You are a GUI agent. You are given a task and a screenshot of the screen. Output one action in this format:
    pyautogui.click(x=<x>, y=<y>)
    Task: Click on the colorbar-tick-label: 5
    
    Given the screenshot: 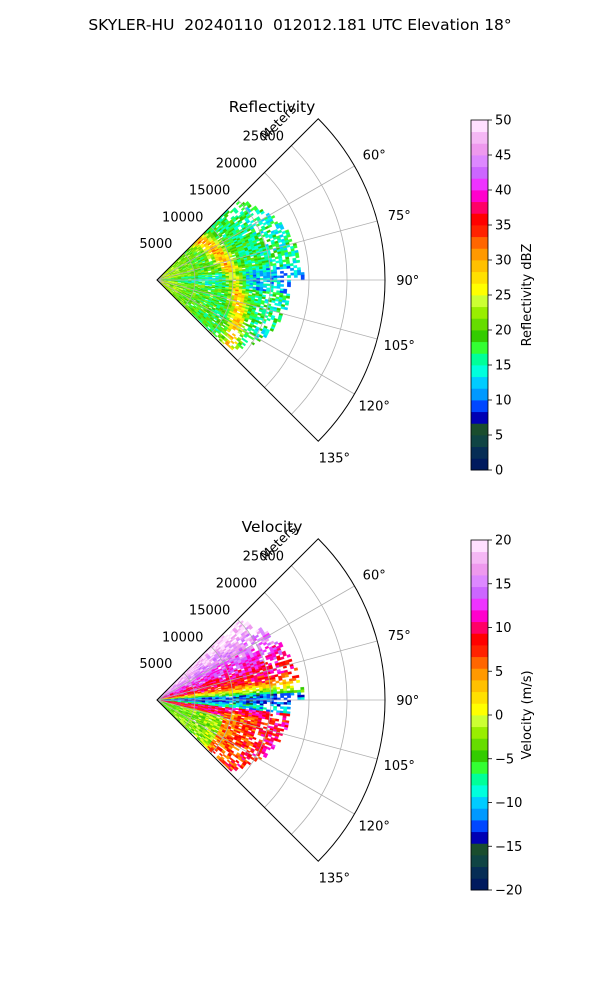 What is the action you would take?
    pyautogui.click(x=499, y=436)
    